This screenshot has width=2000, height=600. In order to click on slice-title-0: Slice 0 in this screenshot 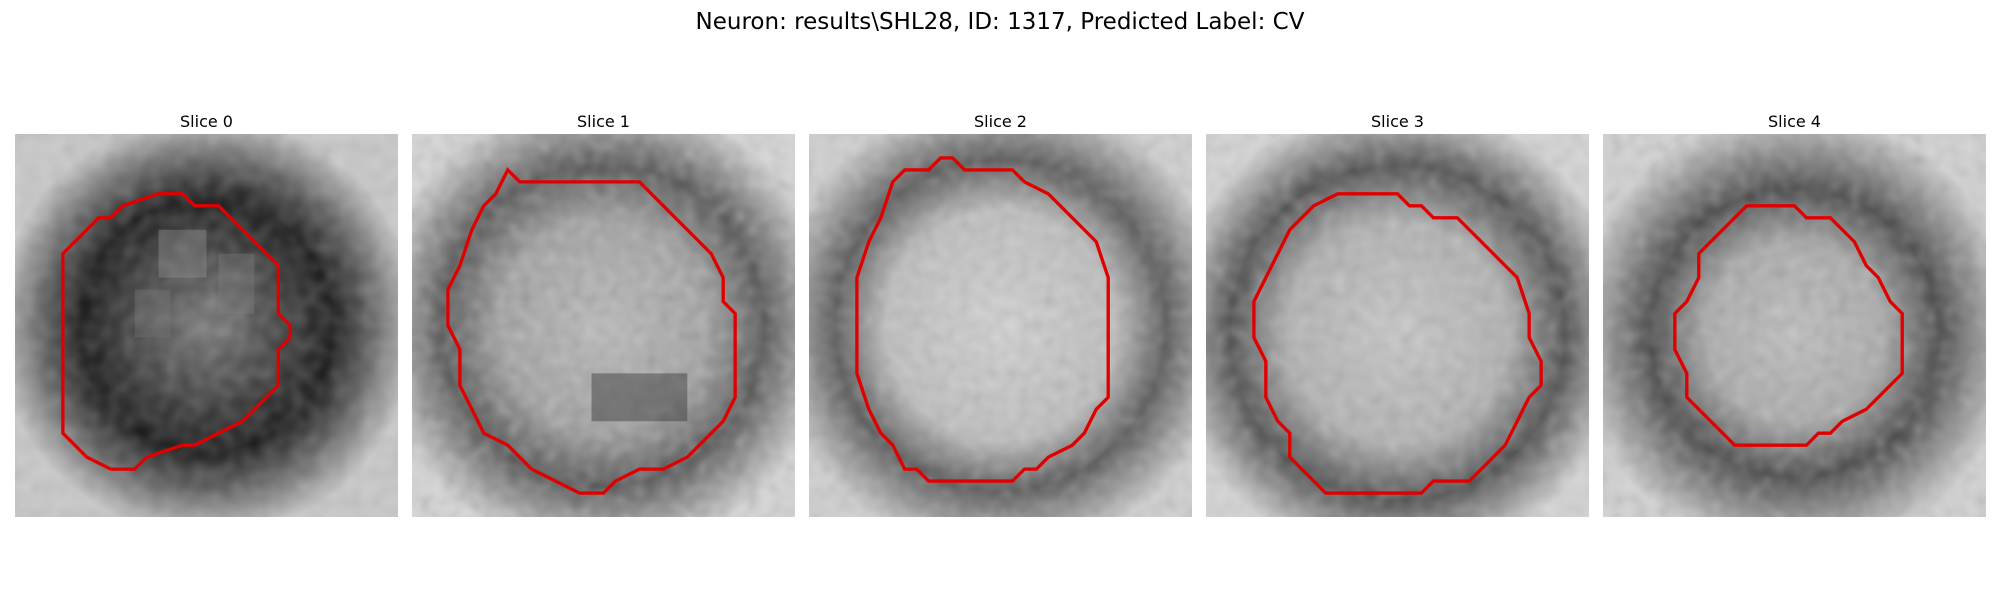, I will do `click(206, 121)`.